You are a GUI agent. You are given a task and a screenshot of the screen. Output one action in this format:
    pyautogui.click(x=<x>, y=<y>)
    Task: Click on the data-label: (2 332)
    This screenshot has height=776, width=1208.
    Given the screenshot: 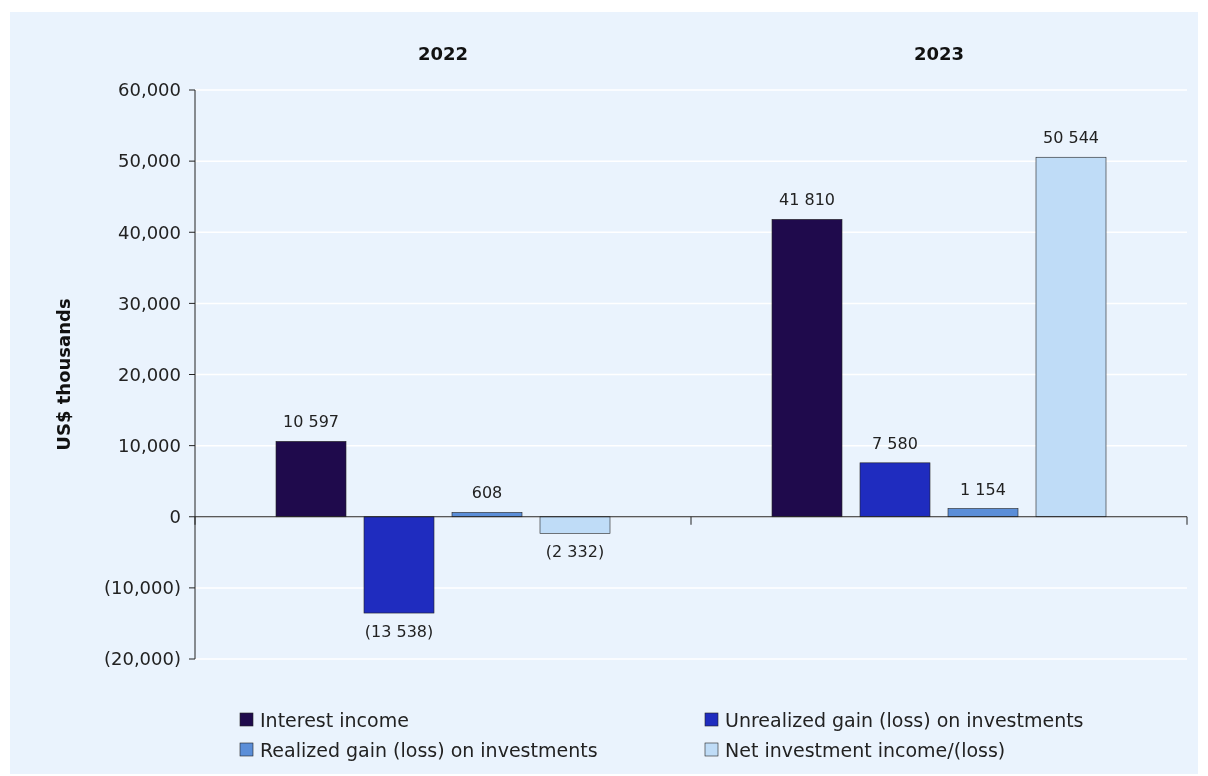 What is the action you would take?
    pyautogui.click(x=575, y=552)
    